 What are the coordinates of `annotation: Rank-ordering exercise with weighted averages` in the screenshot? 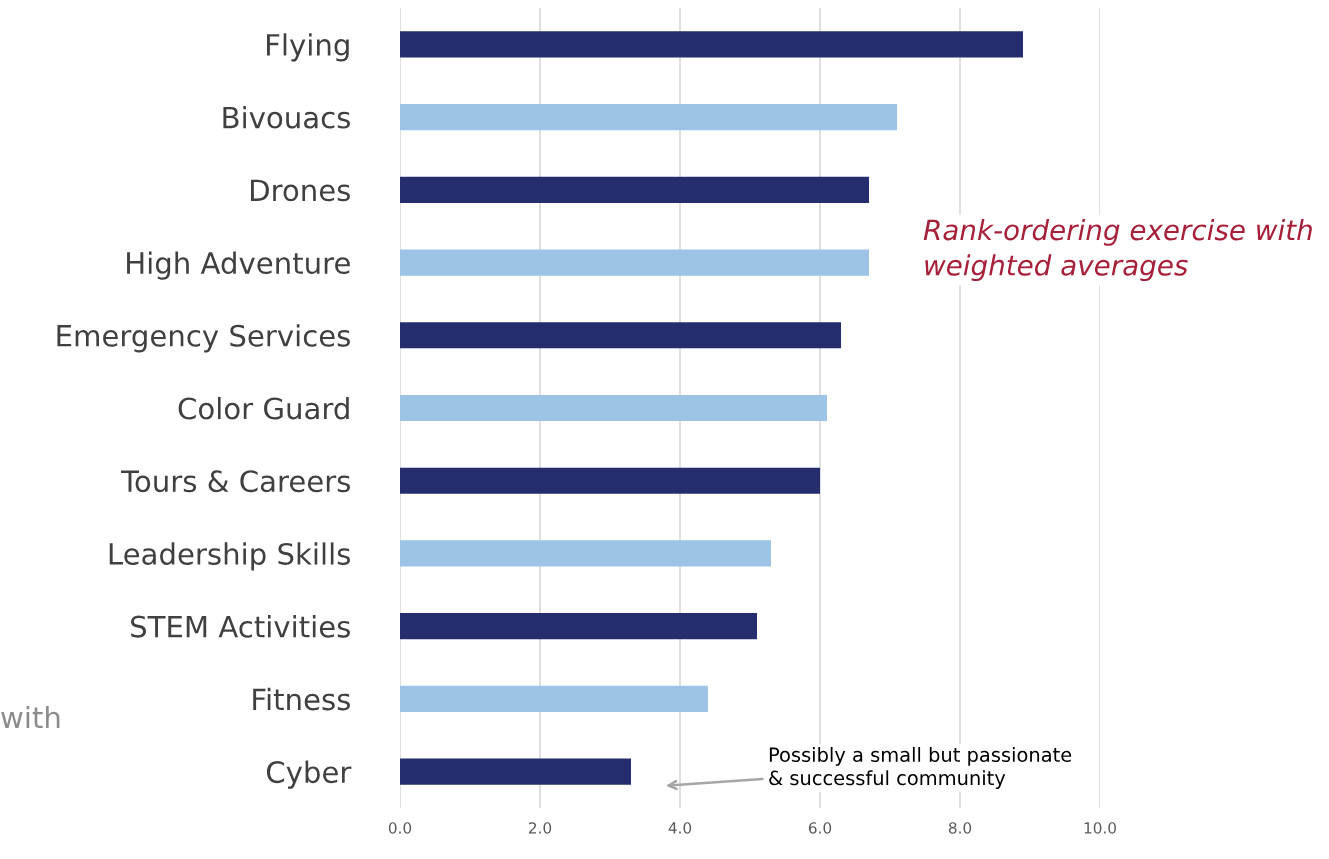 It's located at (1117, 250).